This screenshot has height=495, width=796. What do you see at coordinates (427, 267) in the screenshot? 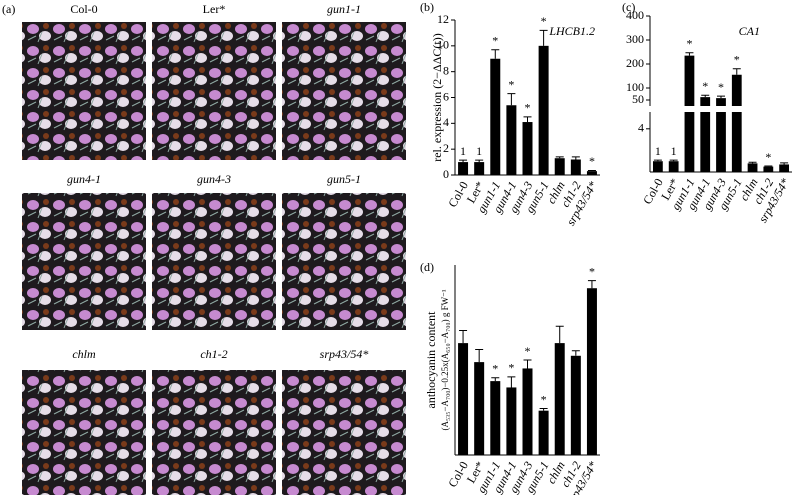
I see `panel-label: (d)` at bounding box center [427, 267].